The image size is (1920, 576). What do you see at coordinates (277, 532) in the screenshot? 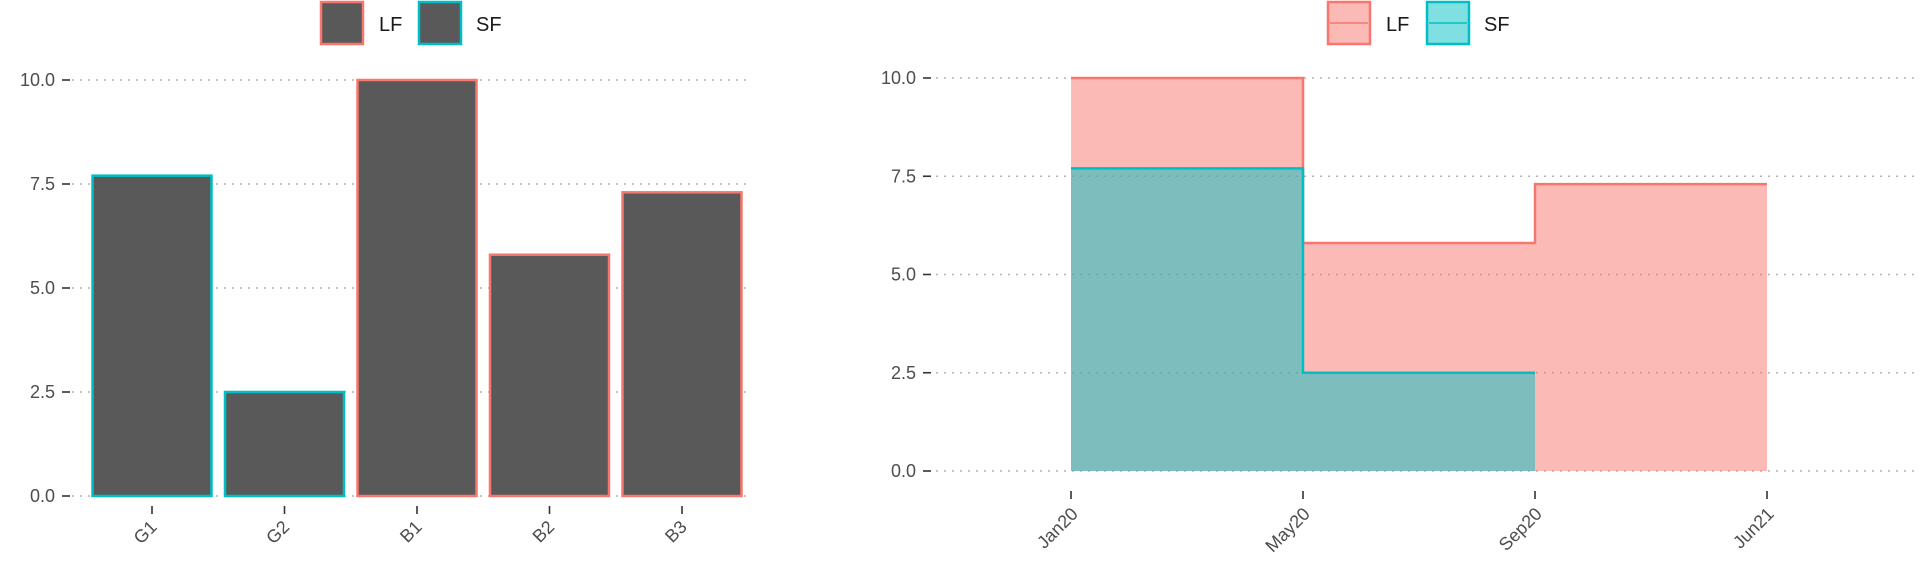
I see `x-tick-label: G2` at bounding box center [277, 532].